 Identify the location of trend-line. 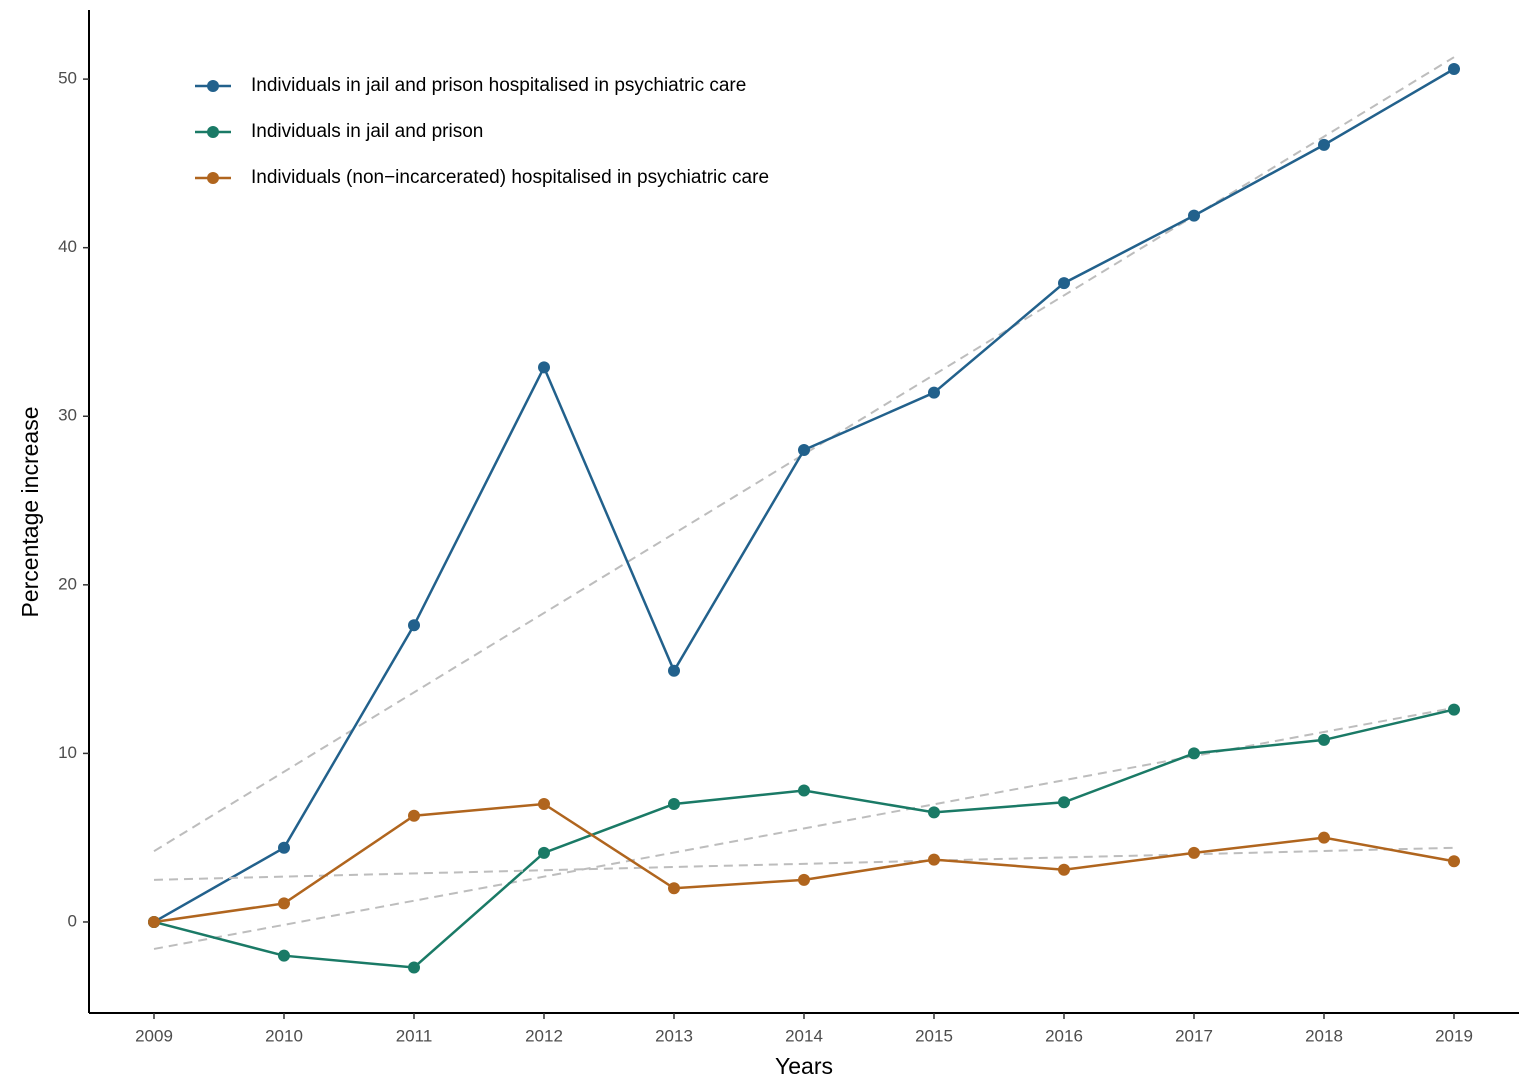
(804, 863).